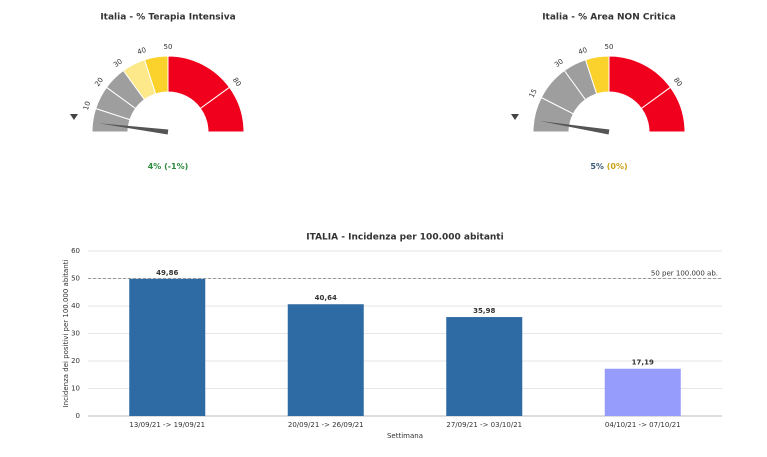 The width and height of the screenshot is (767, 457). What do you see at coordinates (75, 279) in the screenshot?
I see `y-tick-label: 50` at bounding box center [75, 279].